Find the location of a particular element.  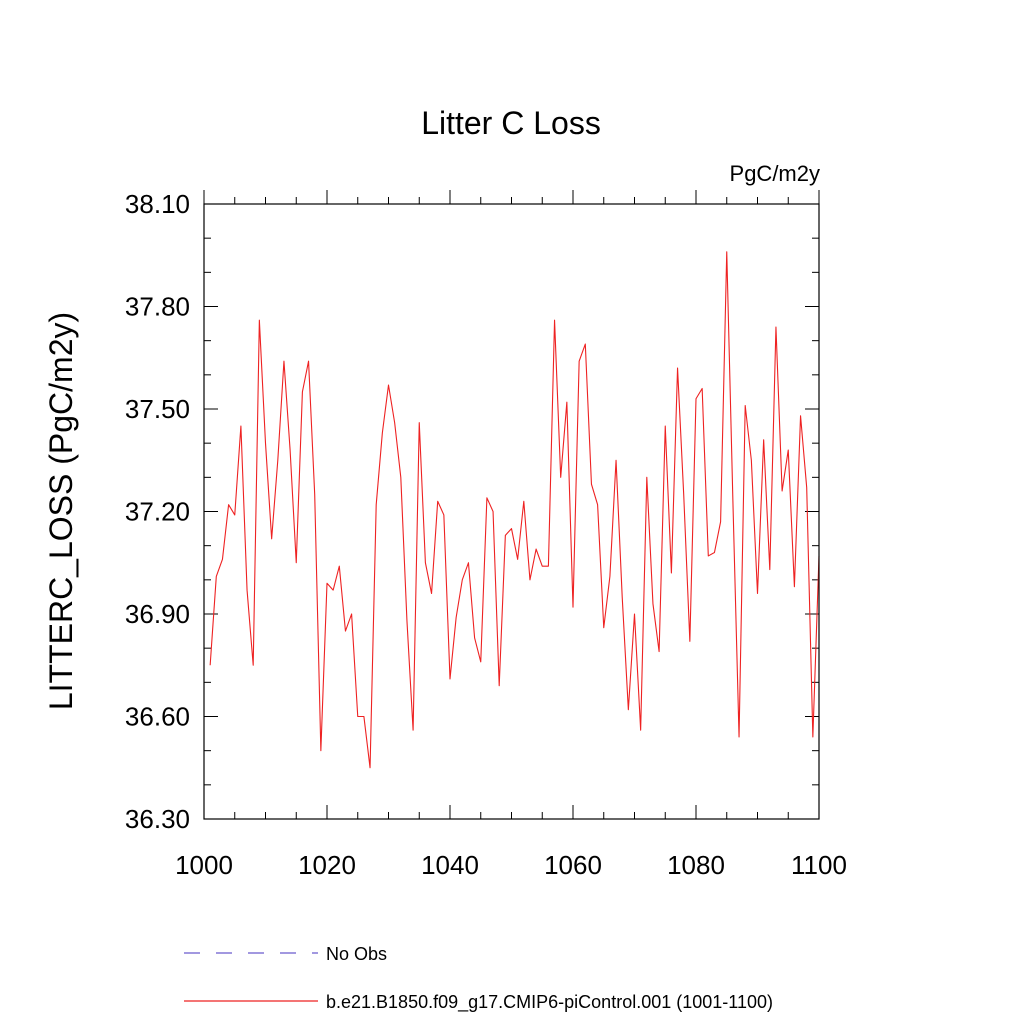

x-tick-label: 1020 is located at coordinates (327, 865).